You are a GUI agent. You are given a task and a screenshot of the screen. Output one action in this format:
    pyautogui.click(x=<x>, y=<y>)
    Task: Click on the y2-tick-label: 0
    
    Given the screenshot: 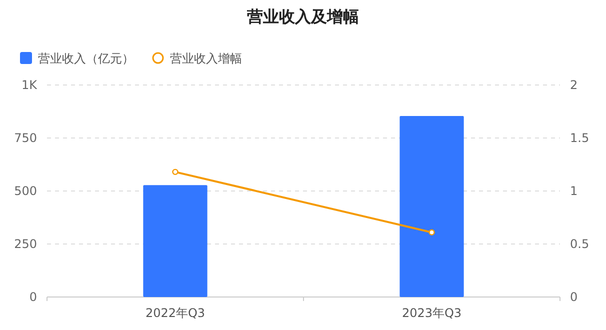 What is the action you would take?
    pyautogui.click(x=574, y=297)
    